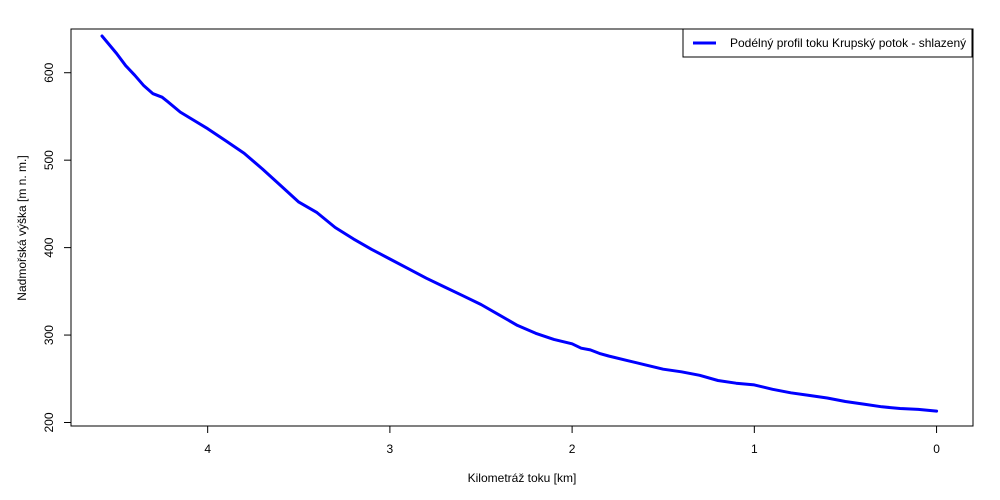 The image size is (1000, 500). Describe the element at coordinates (572, 449) in the screenshot. I see `x-tick-label: 2` at that location.